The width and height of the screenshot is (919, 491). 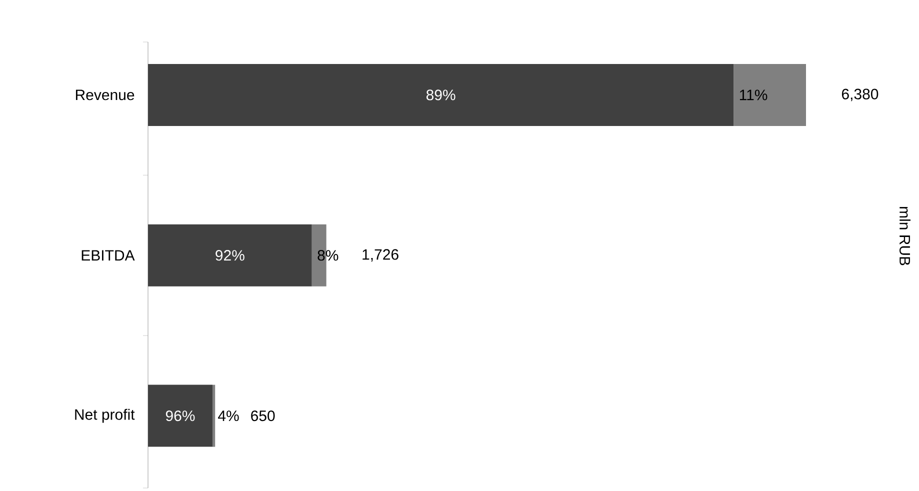 I want to click on annotation: 11%, so click(x=754, y=95).